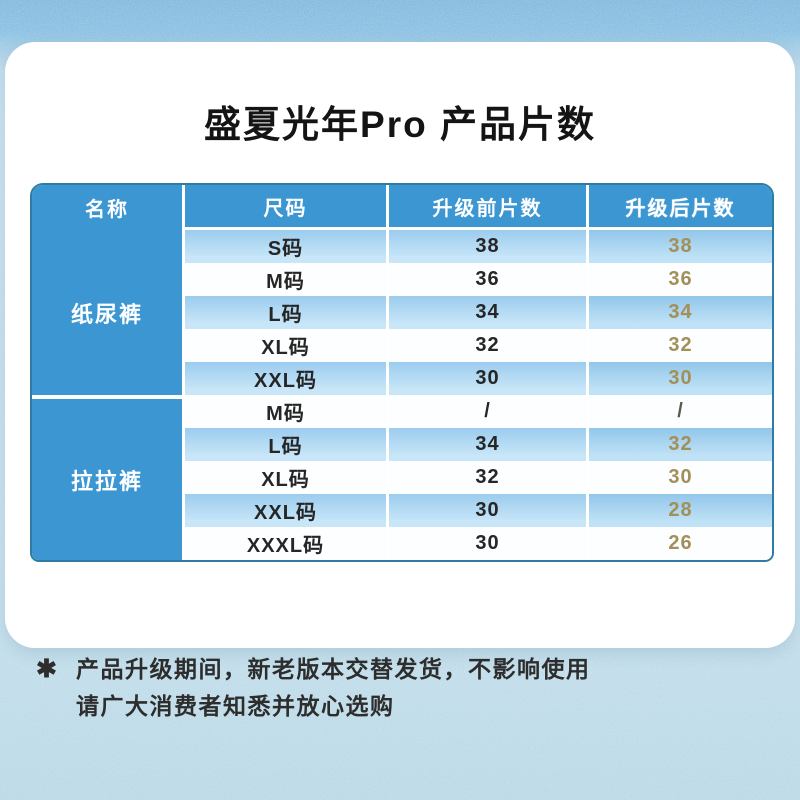  What do you see at coordinates (680, 246) in the screenshot?
I see `after-count-cell: 38` at bounding box center [680, 246].